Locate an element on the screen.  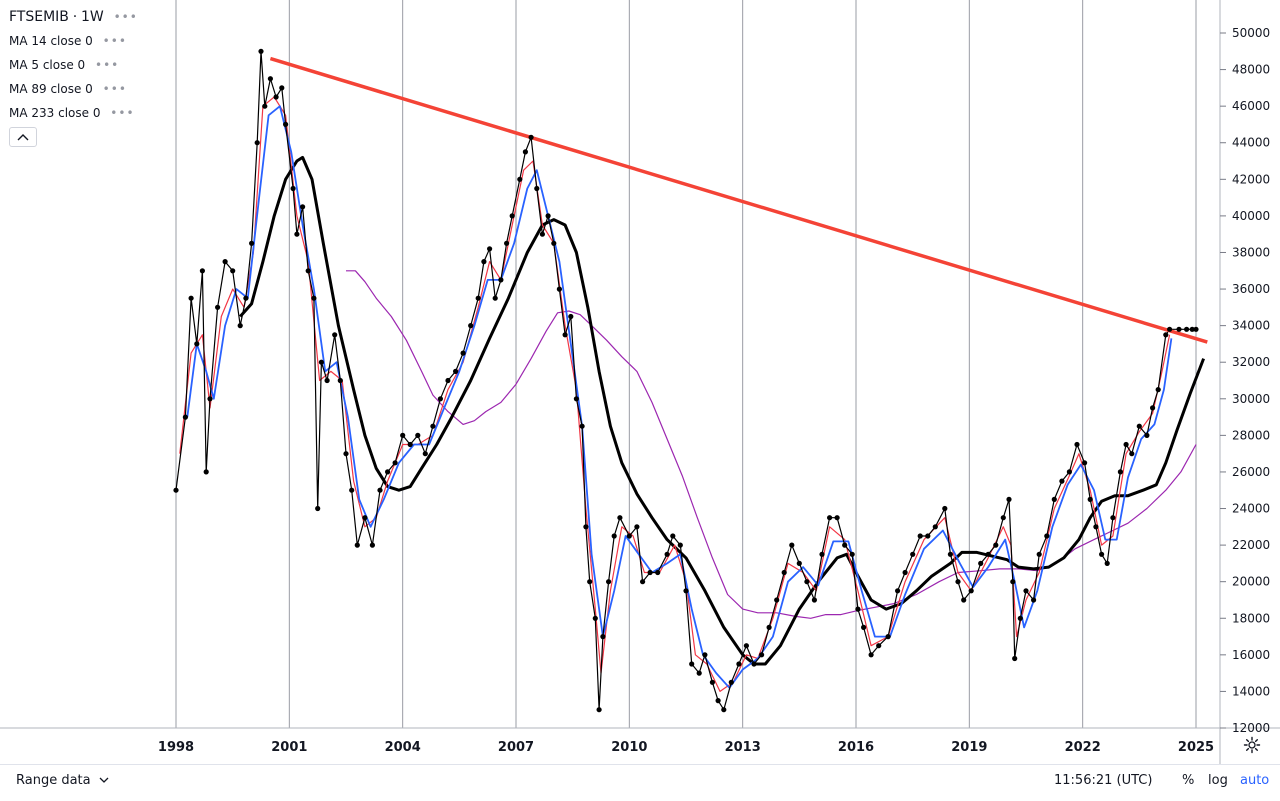
y-tick-label: 42000 is located at coordinates (1251, 179).